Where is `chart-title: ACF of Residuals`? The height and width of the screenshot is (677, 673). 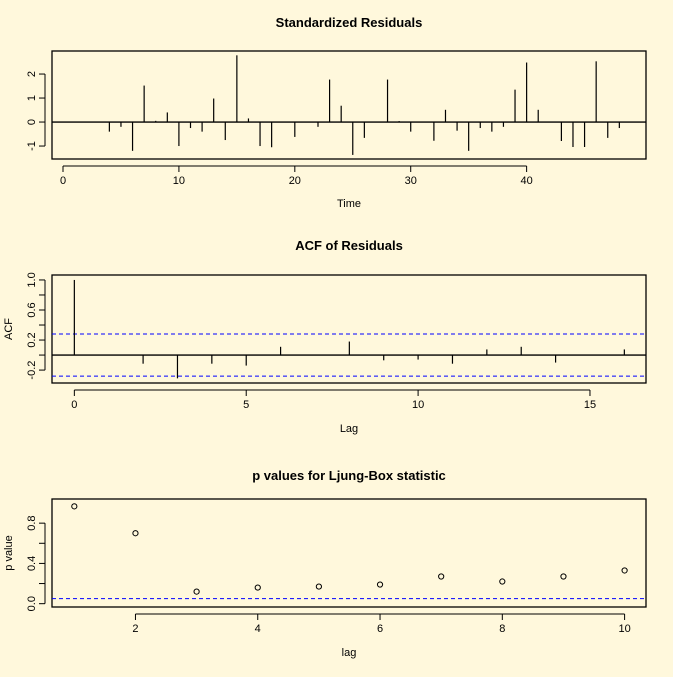 chart-title: ACF of Residuals is located at coordinates (349, 245).